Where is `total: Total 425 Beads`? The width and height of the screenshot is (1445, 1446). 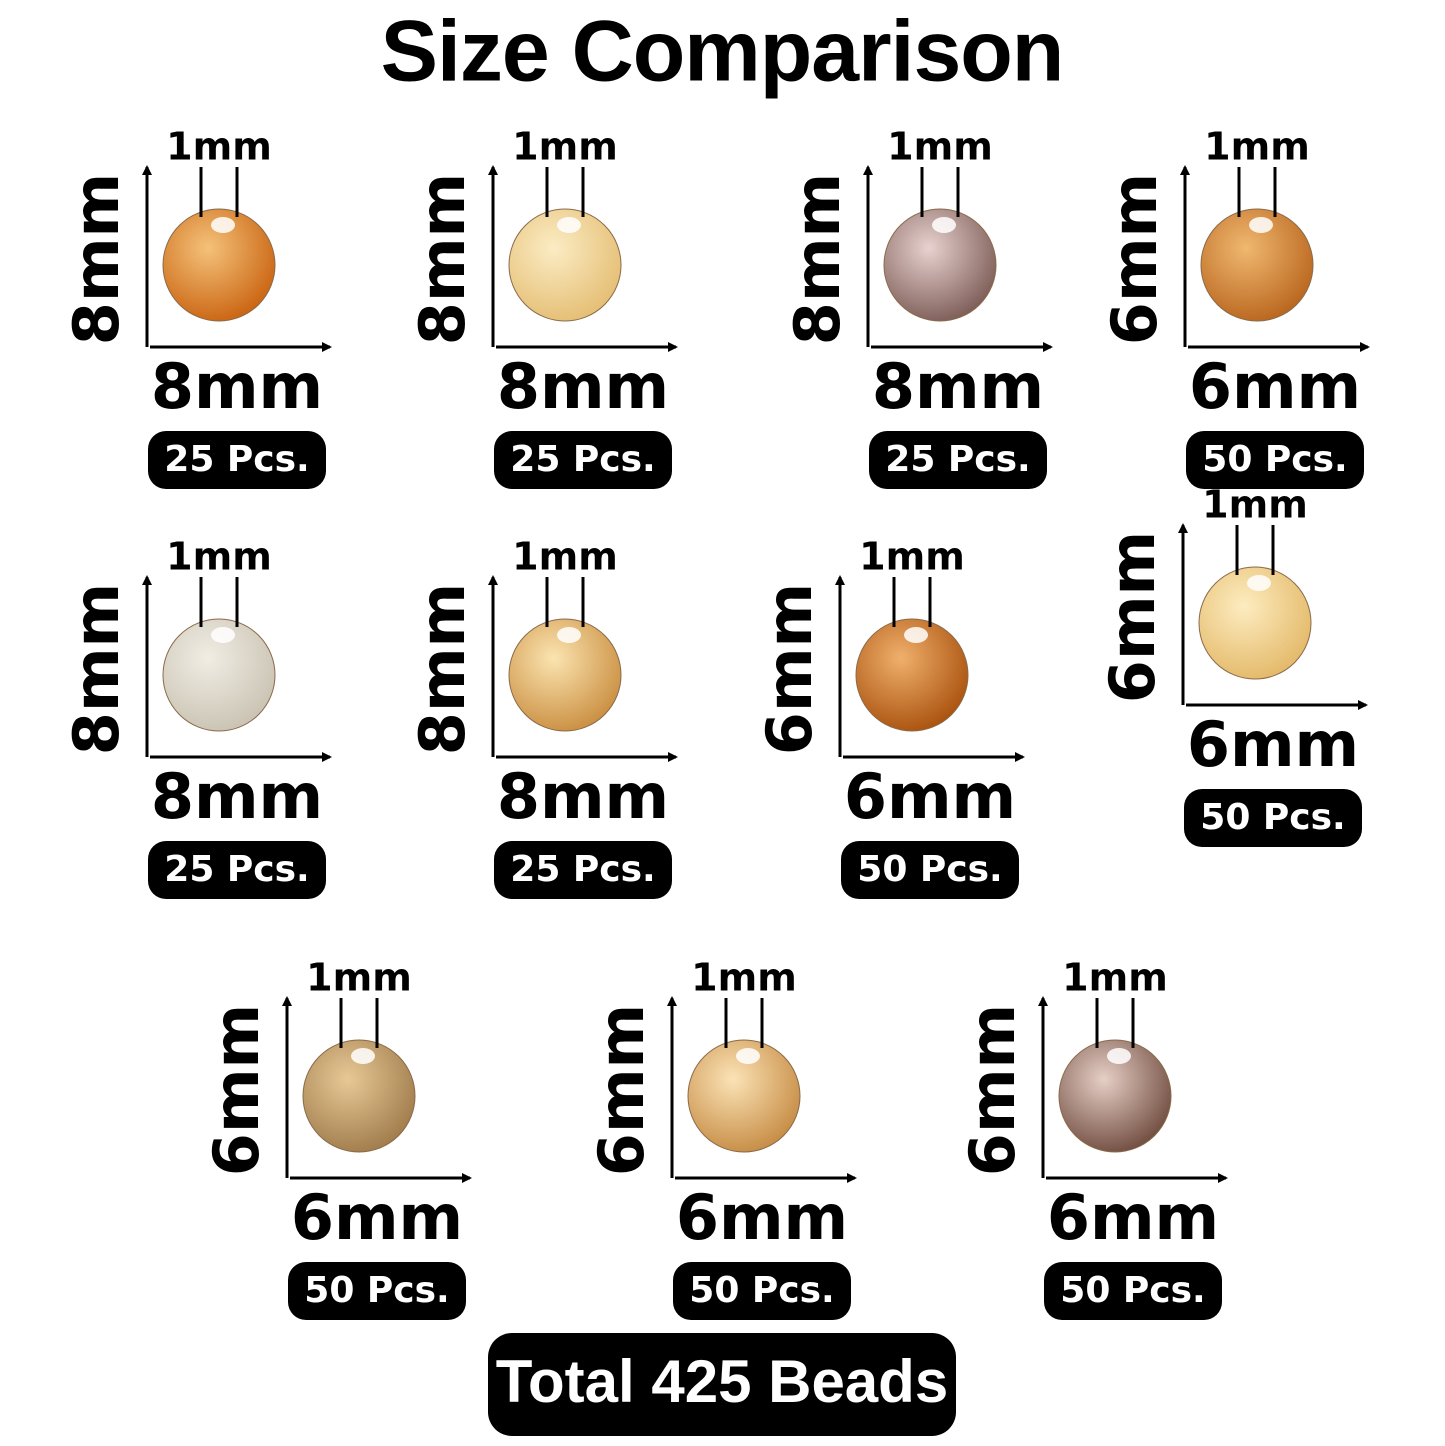
total: Total 425 Beads is located at coordinates (722, 1381).